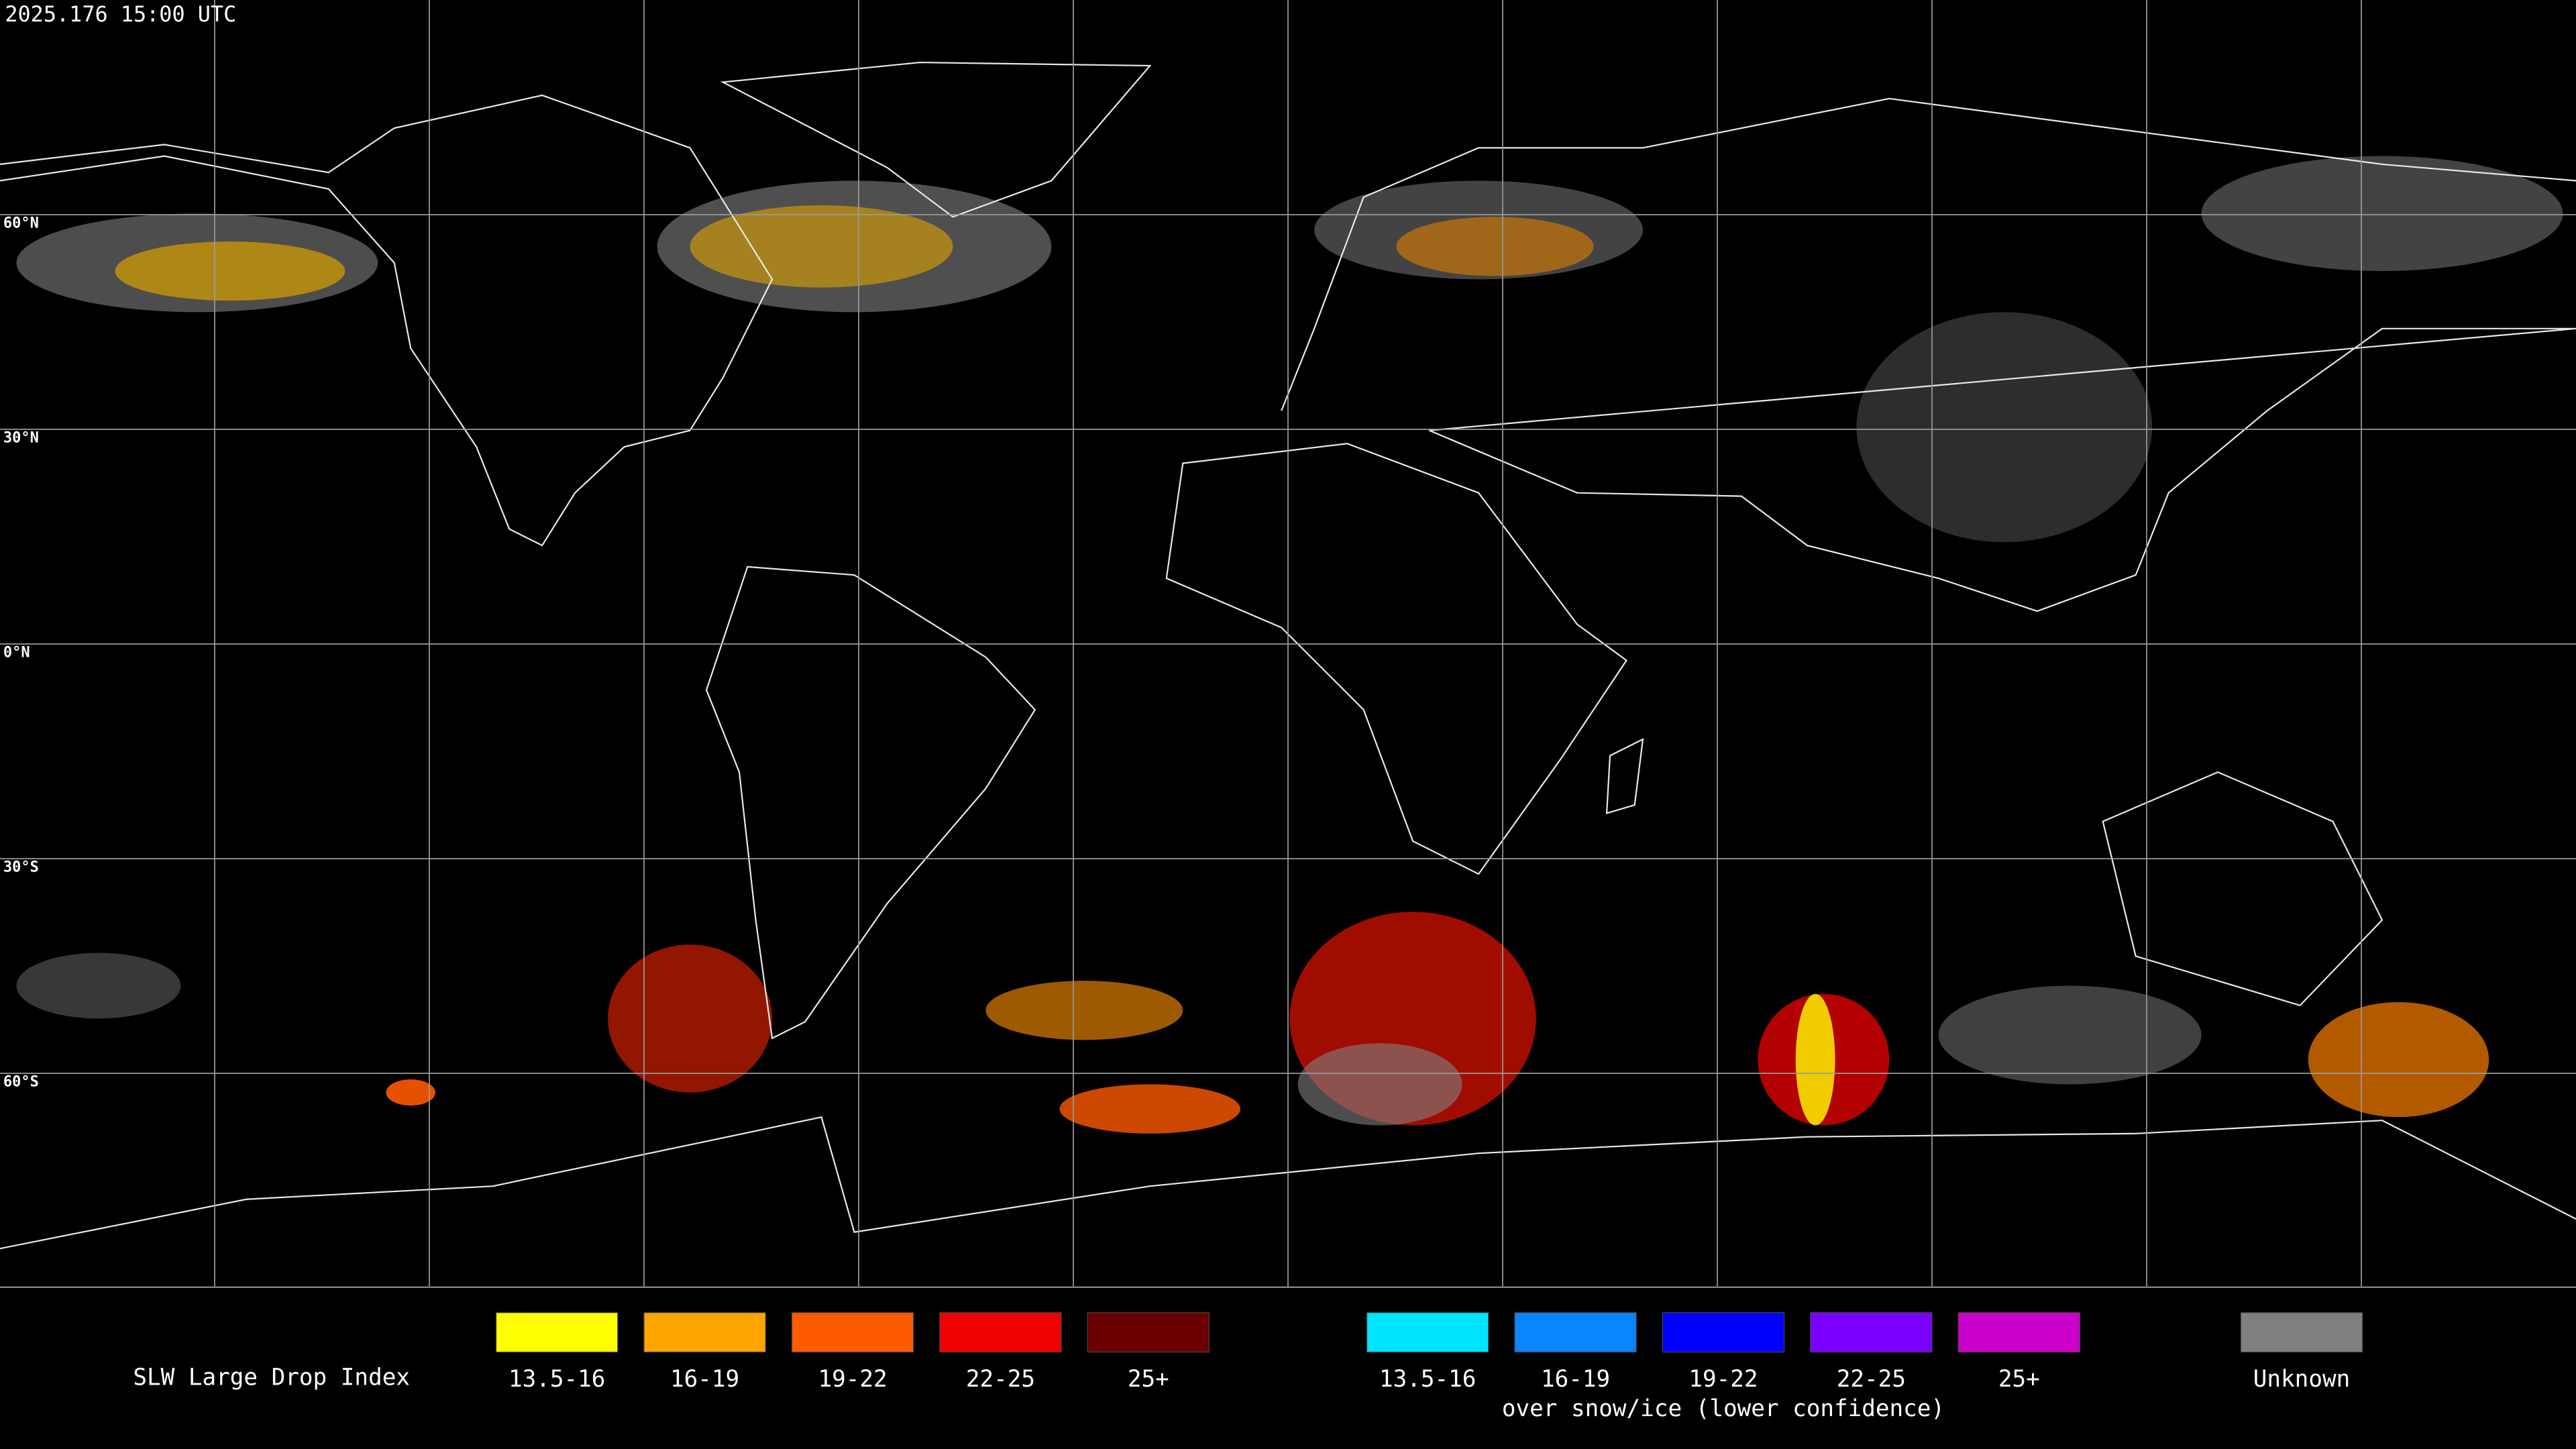 The height and width of the screenshot is (1449, 2576). Describe the element at coordinates (21, 223) in the screenshot. I see `latitude-label: 60°N` at that location.